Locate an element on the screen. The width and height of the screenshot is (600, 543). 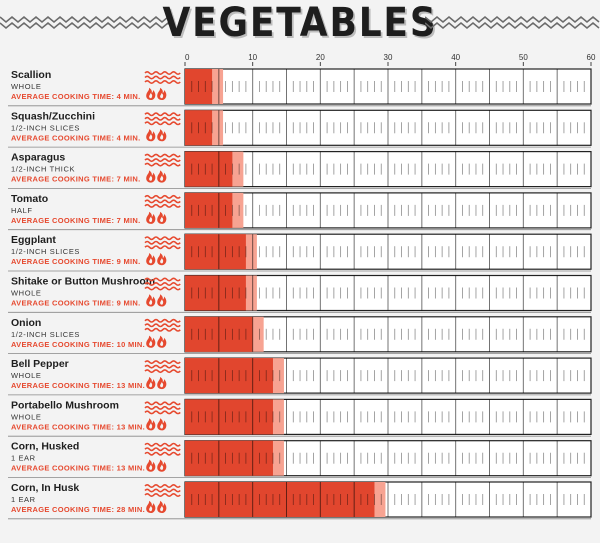
x-tick-label: 10 is located at coordinates (252, 57).